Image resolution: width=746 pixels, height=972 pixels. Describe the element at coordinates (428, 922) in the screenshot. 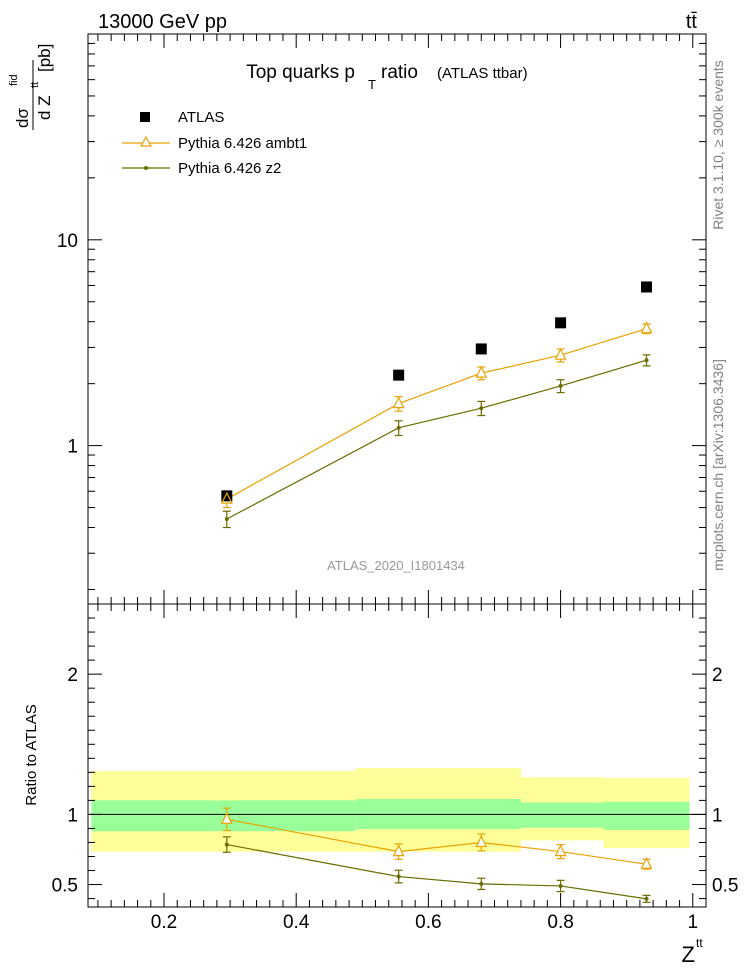

I see `ratio-xtick-label: 0.6` at that location.